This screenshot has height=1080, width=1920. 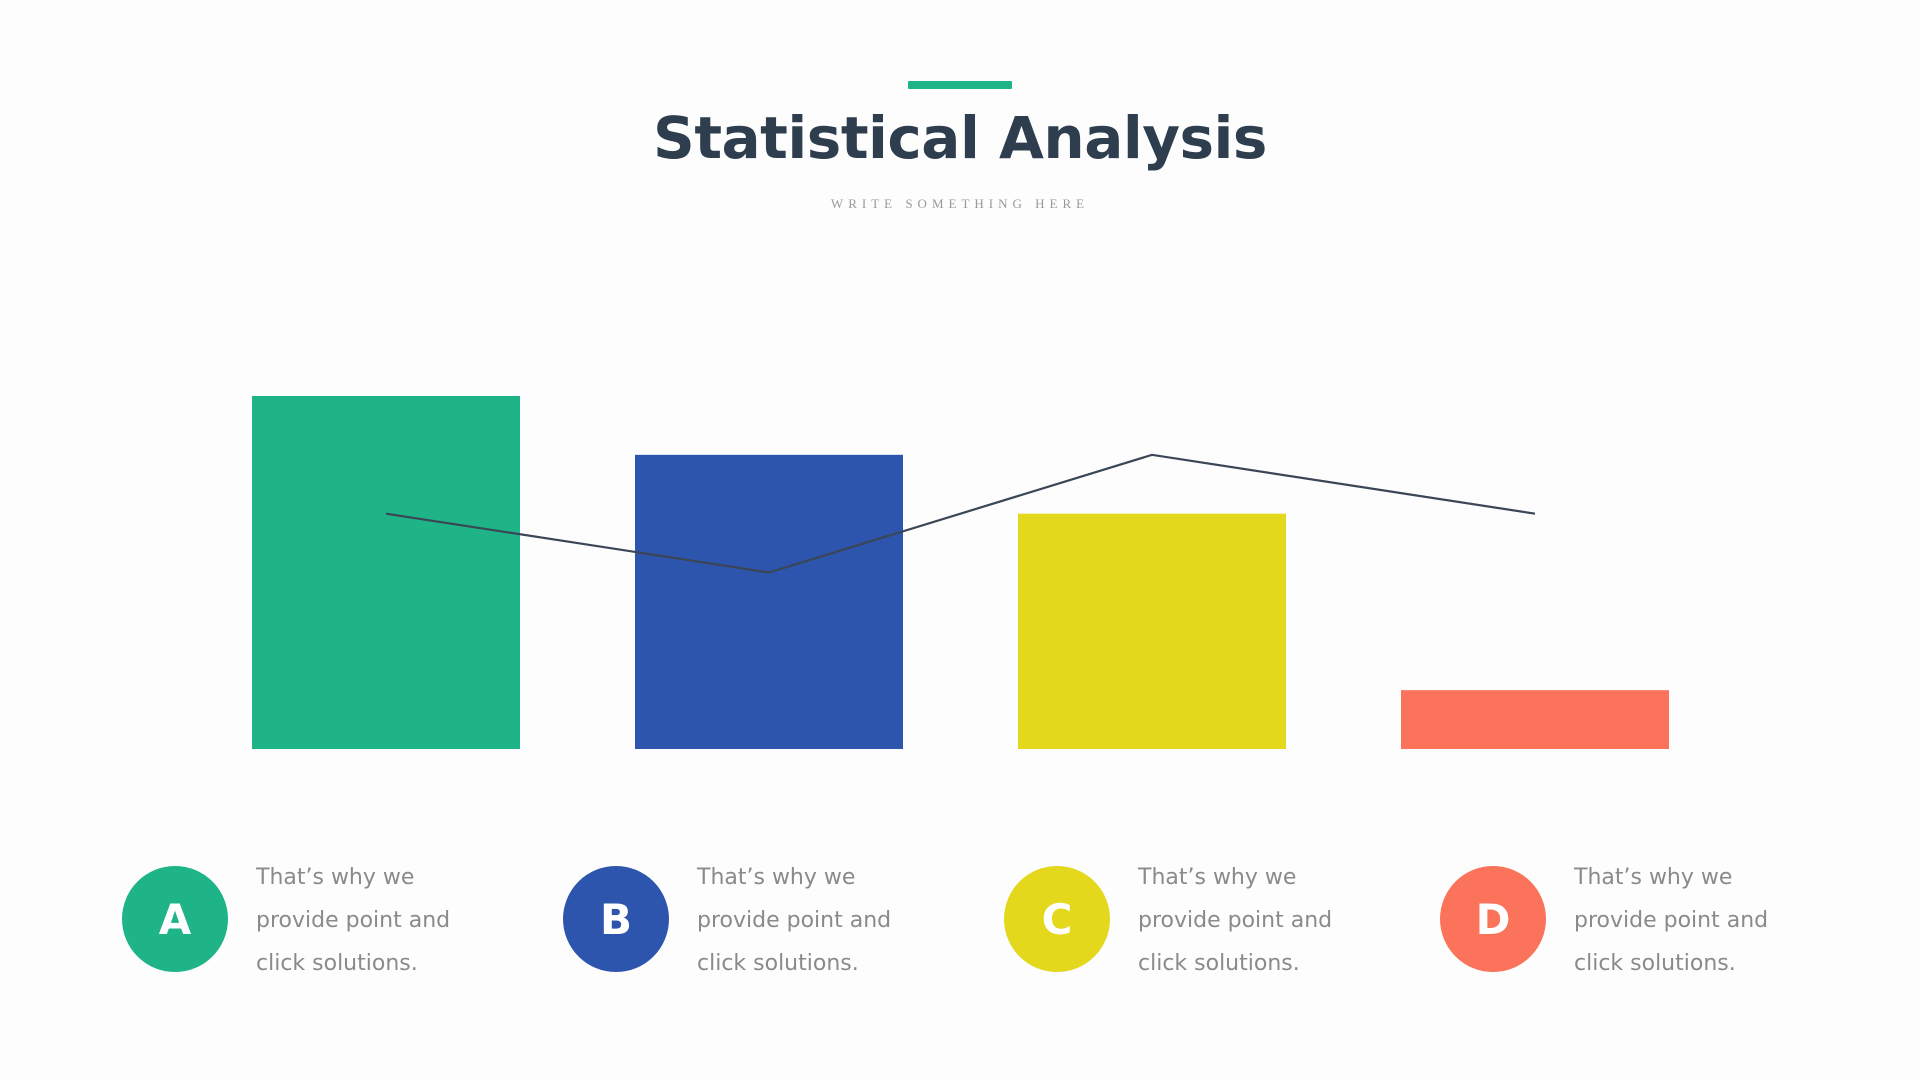 What do you see at coordinates (960, 85) in the screenshot?
I see `title-accent-bar` at bounding box center [960, 85].